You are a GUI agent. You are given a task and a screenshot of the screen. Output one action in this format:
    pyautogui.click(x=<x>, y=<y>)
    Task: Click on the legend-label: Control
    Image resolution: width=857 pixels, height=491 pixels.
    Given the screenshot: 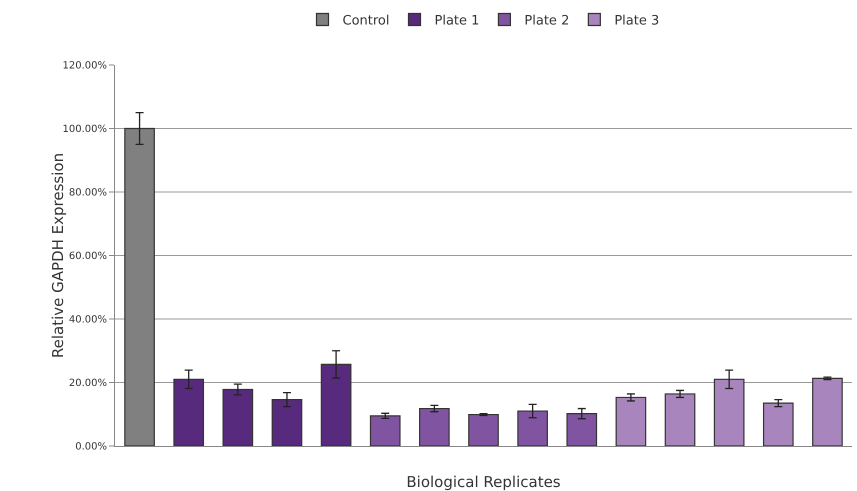 What is the action you would take?
    pyautogui.click(x=366, y=21)
    